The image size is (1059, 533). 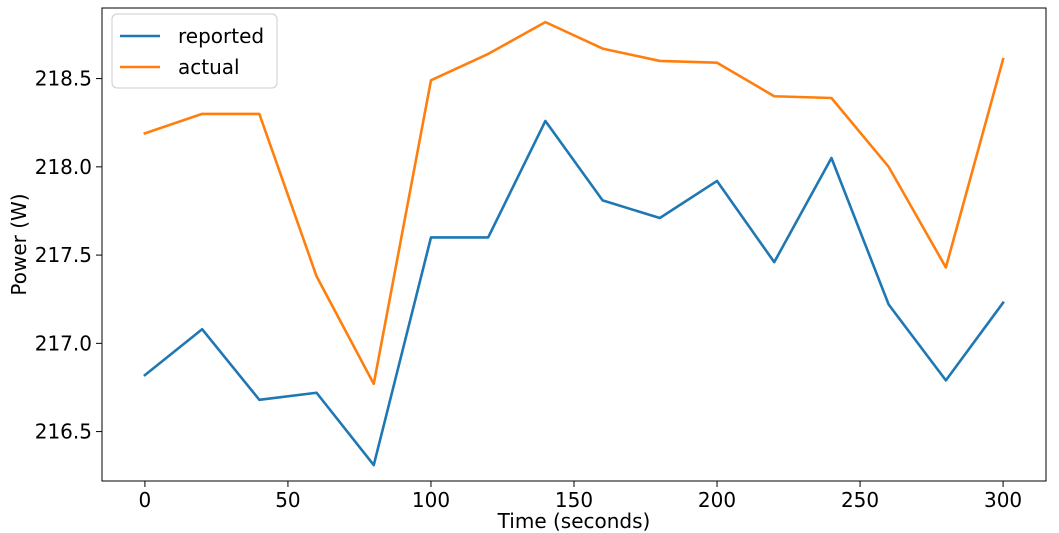 I want to click on y-tick-label: 218.5, so click(x=63, y=79).